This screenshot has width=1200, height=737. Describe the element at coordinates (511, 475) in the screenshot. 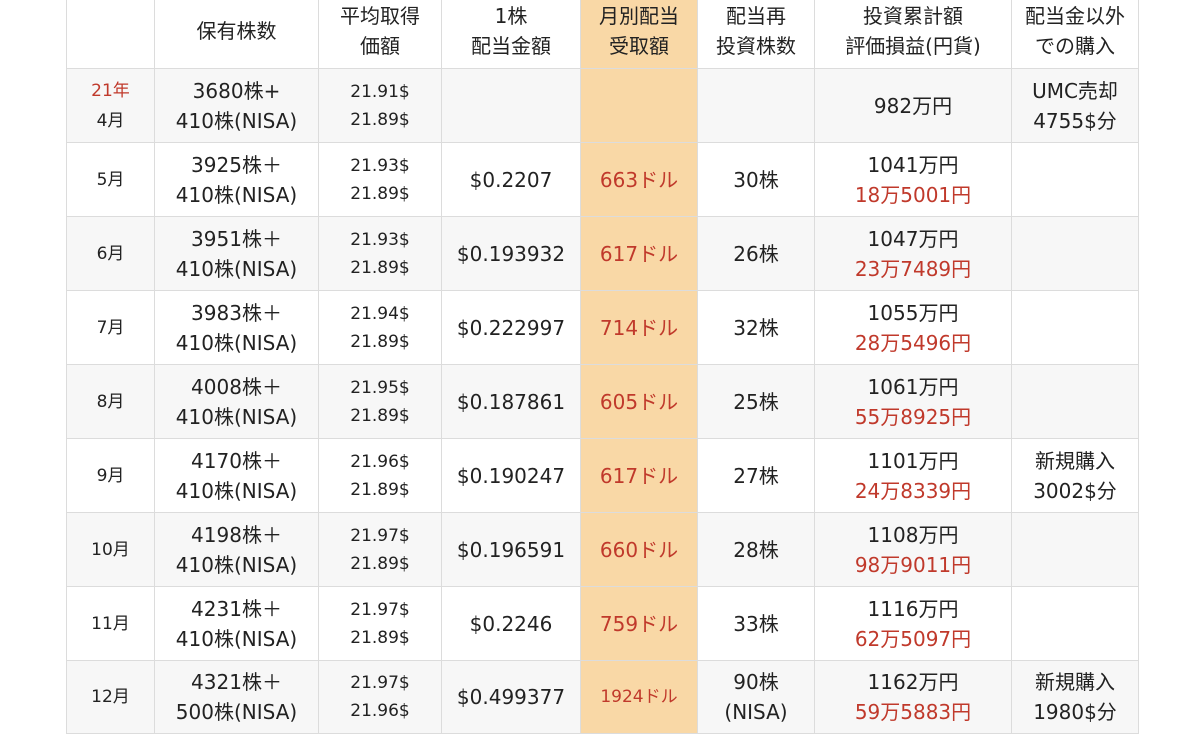

I see `dividend-per-share-value: $0.190247` at that location.